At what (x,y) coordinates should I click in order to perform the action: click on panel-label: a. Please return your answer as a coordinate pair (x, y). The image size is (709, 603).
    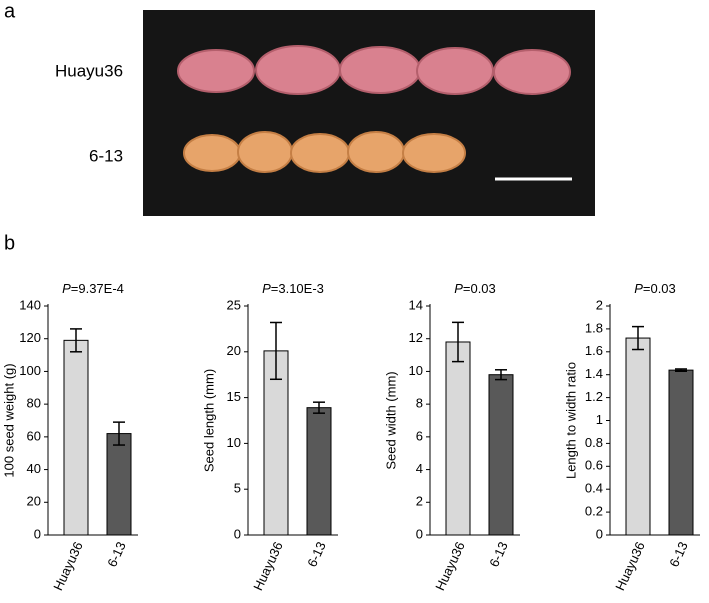
    Looking at the image, I should click on (10, 11).